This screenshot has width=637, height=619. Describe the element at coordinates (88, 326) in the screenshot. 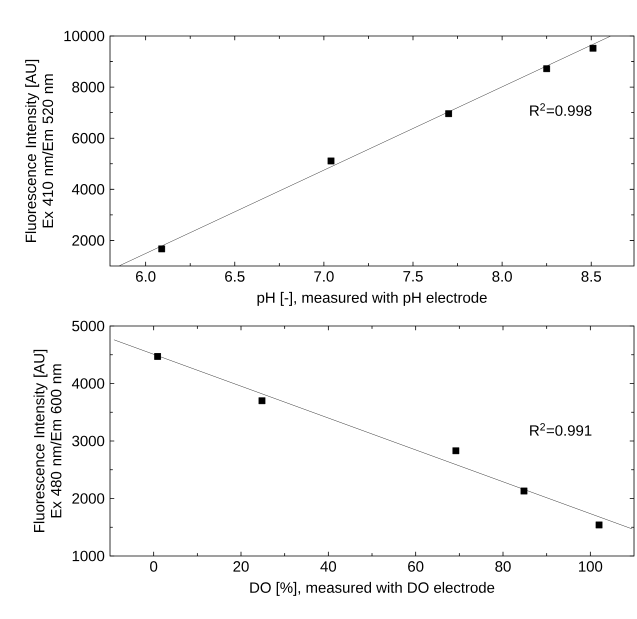

I see `y-tick-label: 5000` at that location.